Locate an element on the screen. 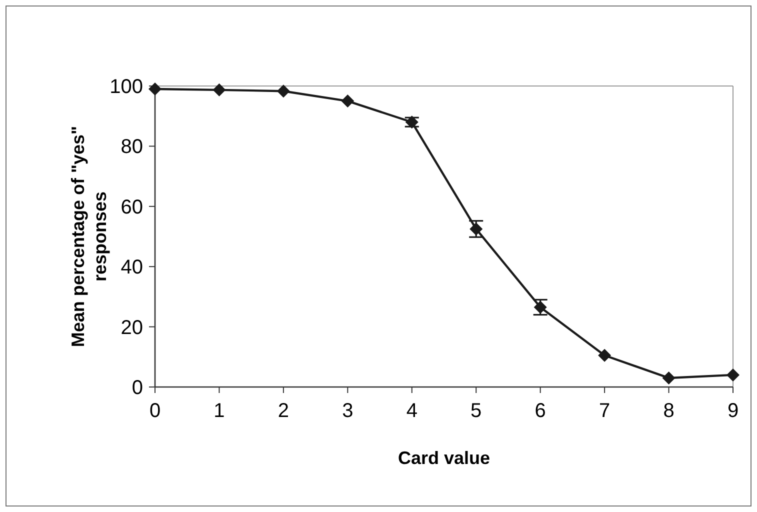 The image size is (757, 512). x-tick-label: 7 is located at coordinates (604, 411).